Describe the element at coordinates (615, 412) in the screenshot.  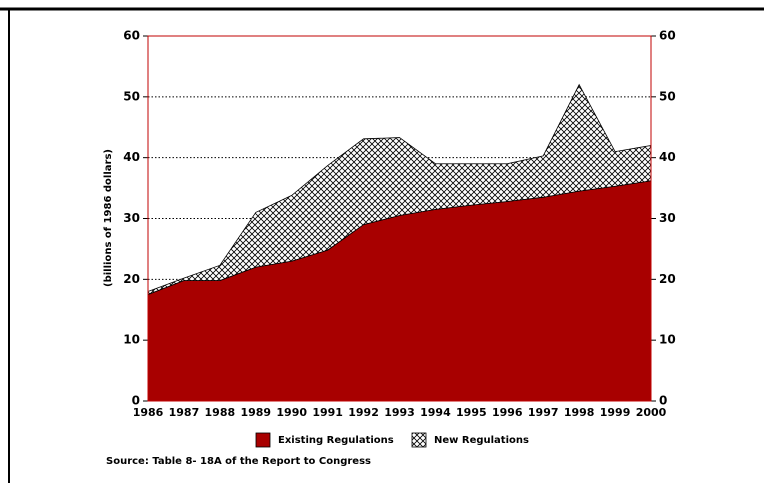
I see `x-tick-label: 1999` at that location.